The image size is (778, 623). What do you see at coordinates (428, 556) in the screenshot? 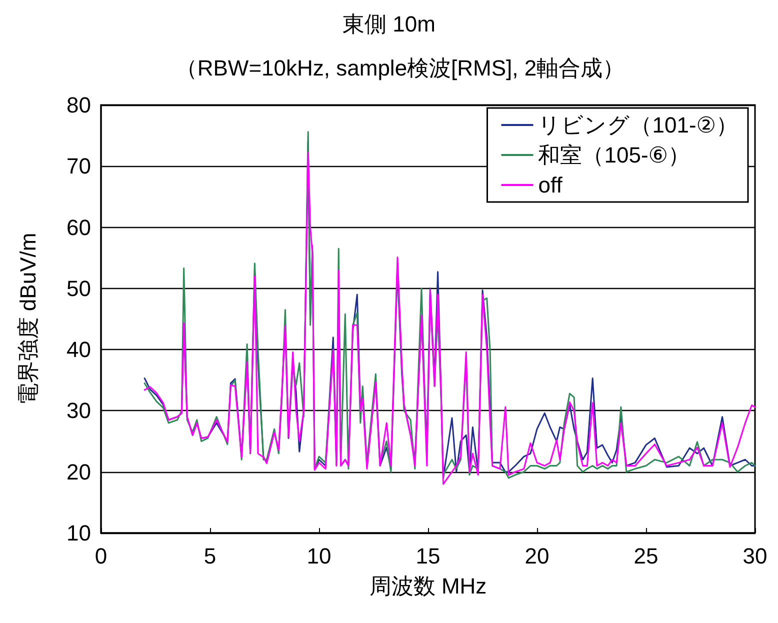
I see `x-tick-label: 15` at bounding box center [428, 556].